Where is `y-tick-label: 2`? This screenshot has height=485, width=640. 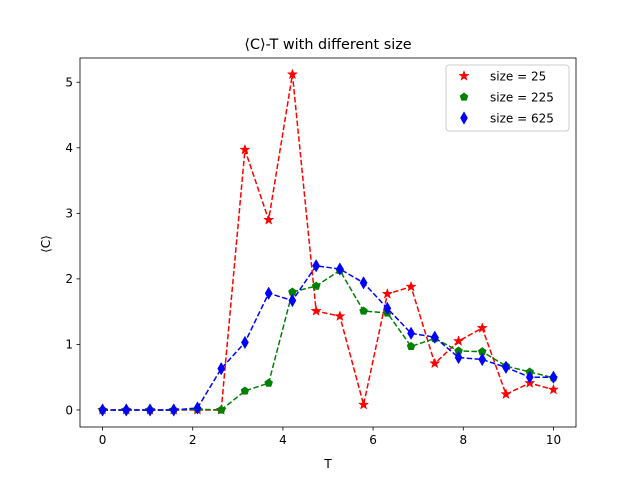 y-tick-label: 2 is located at coordinates (69, 279).